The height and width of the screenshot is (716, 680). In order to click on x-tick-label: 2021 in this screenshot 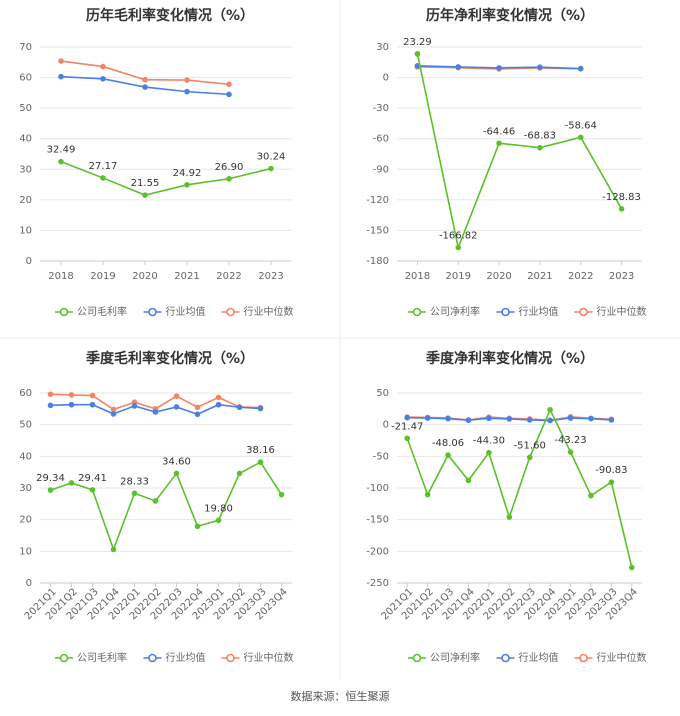, I will do `click(539, 276)`.